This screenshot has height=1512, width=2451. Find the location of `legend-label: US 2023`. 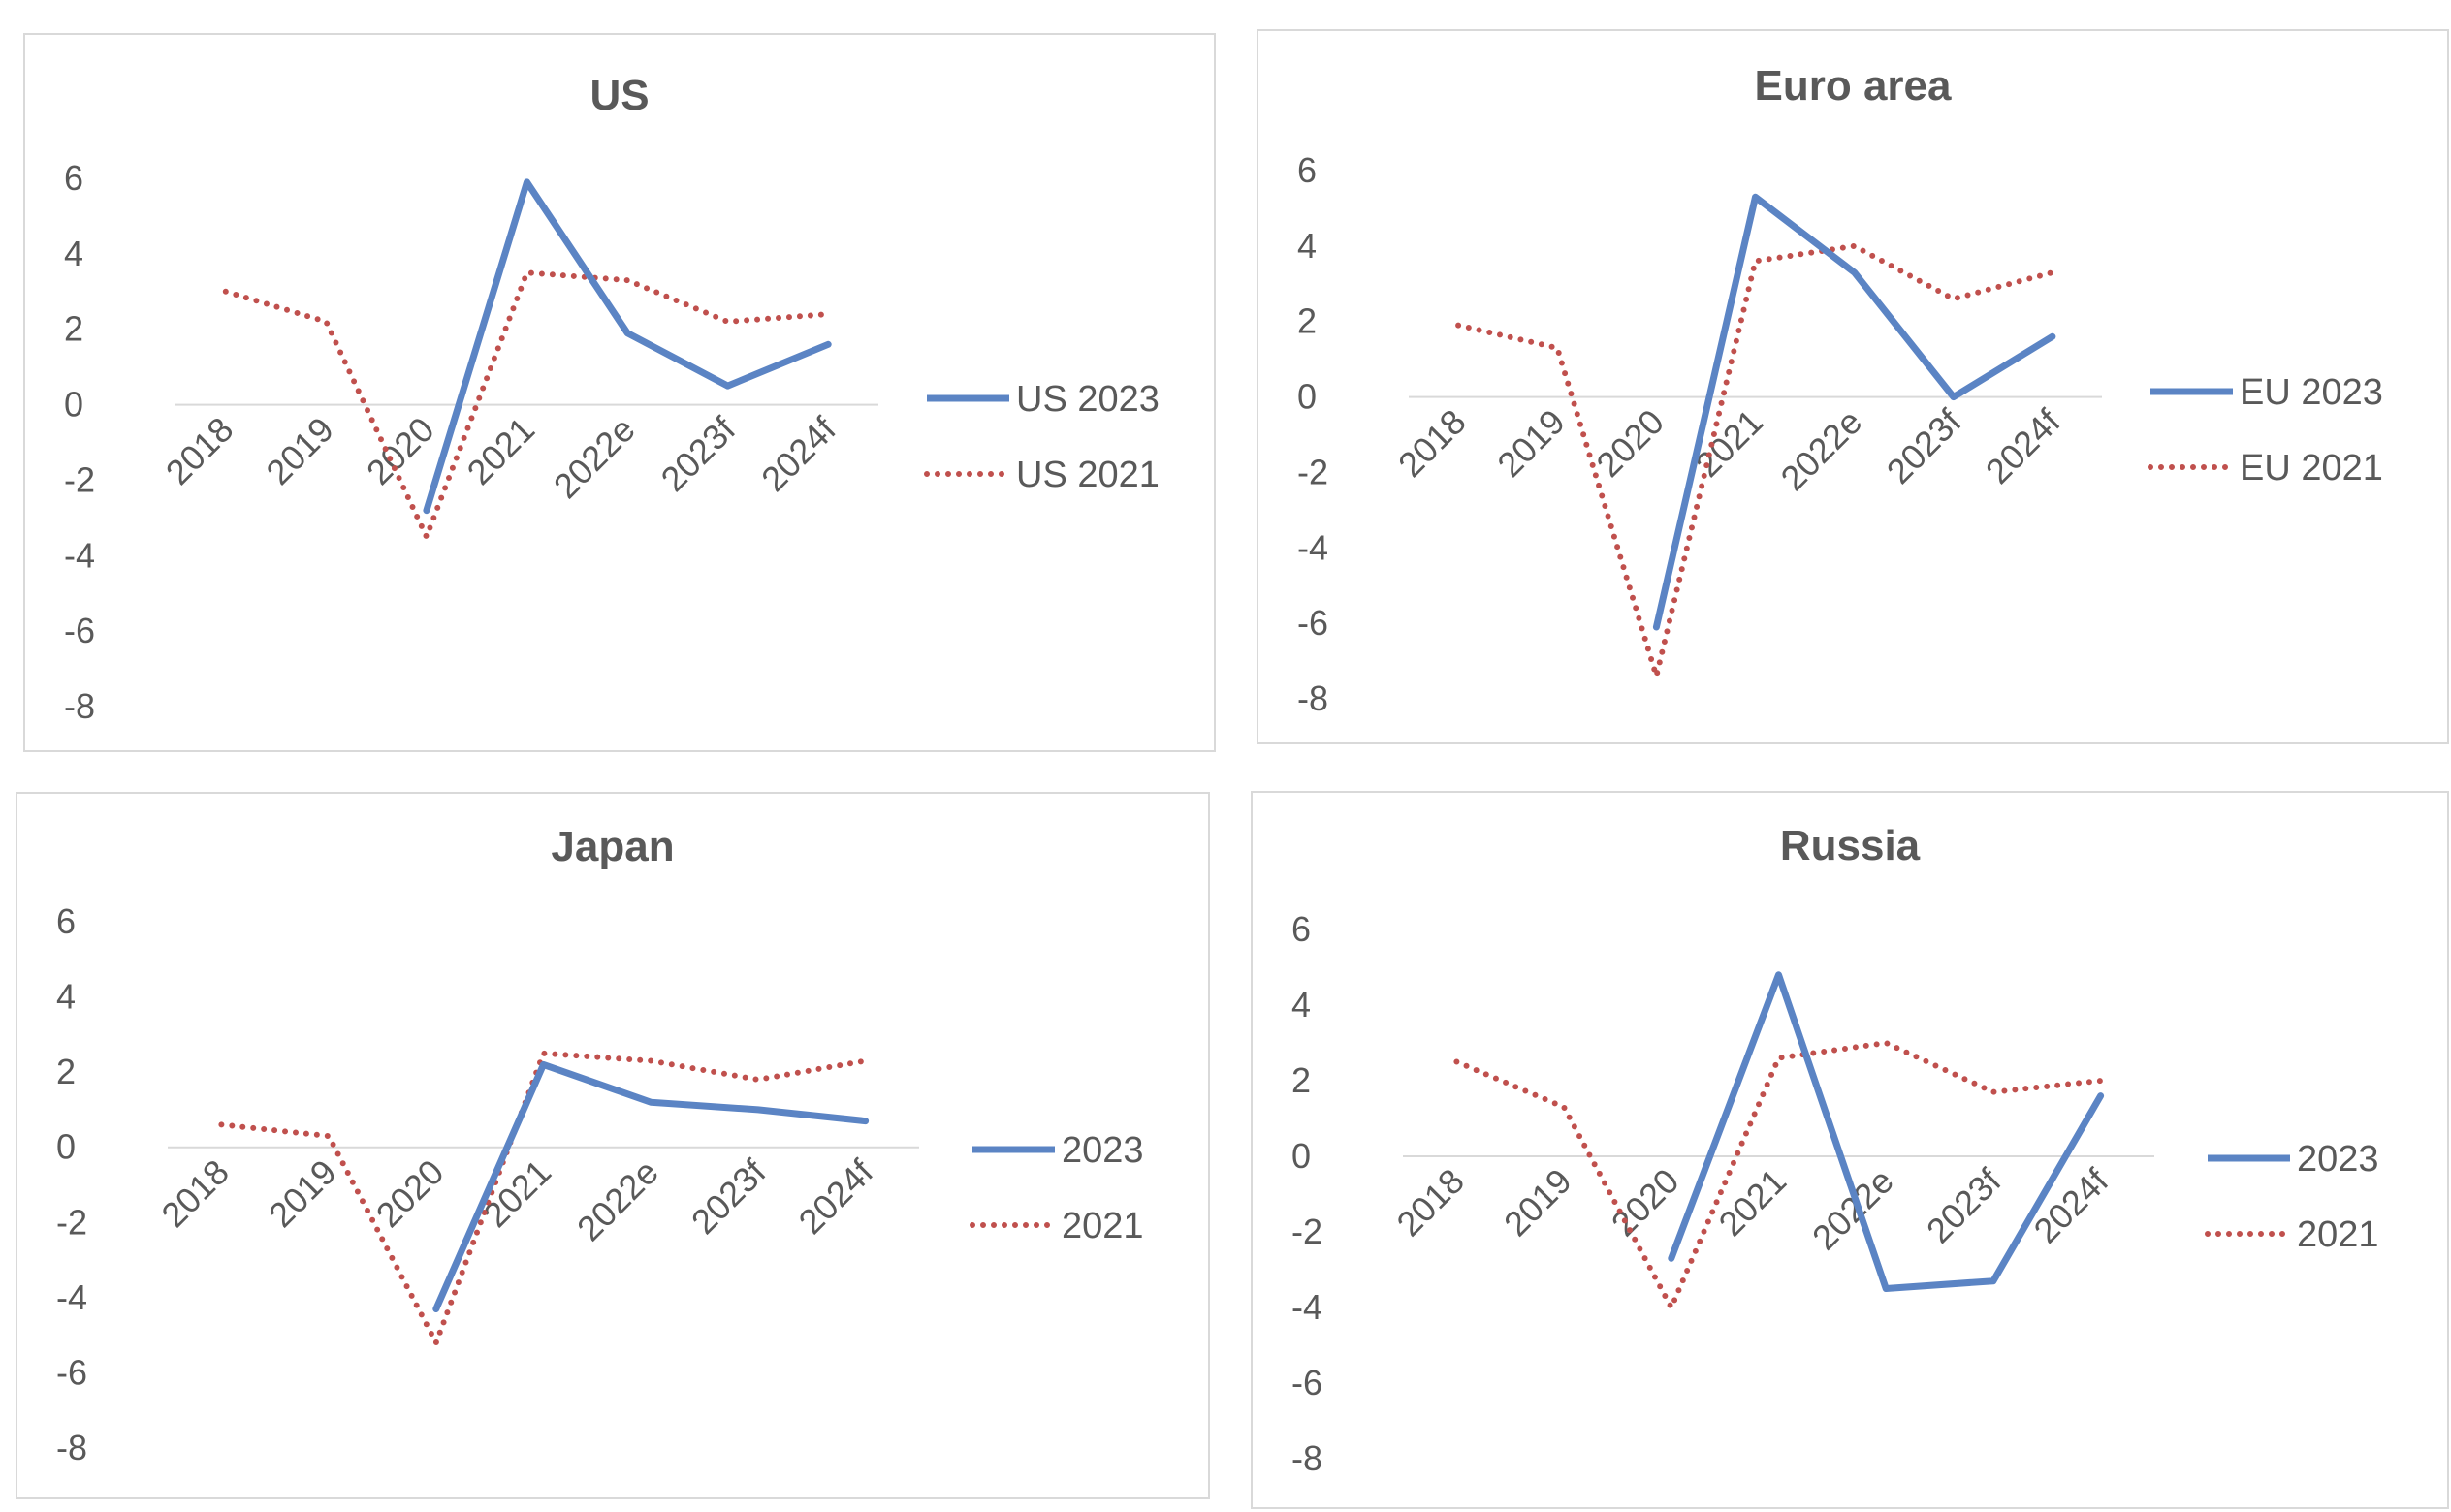

legend-label: US 2023 is located at coordinates (1088, 399).